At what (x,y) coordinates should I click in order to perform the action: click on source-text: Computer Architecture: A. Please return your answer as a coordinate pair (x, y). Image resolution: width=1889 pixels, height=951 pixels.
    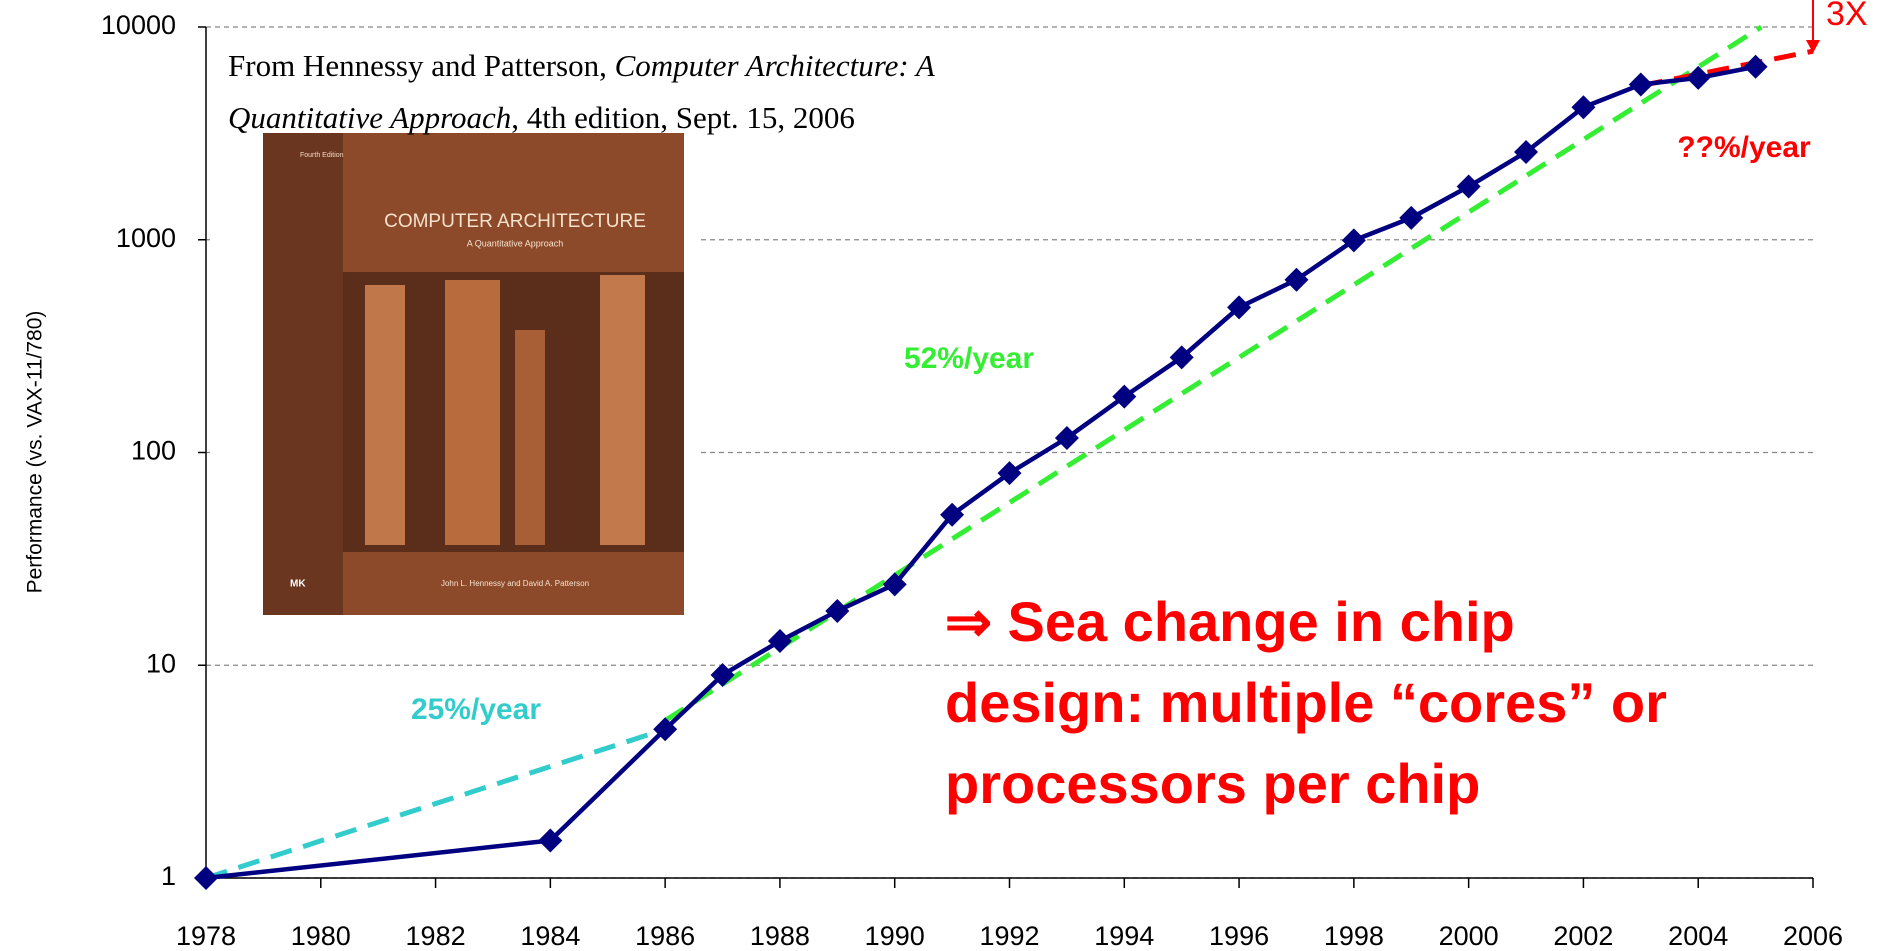
    Looking at the image, I should click on (774, 65).